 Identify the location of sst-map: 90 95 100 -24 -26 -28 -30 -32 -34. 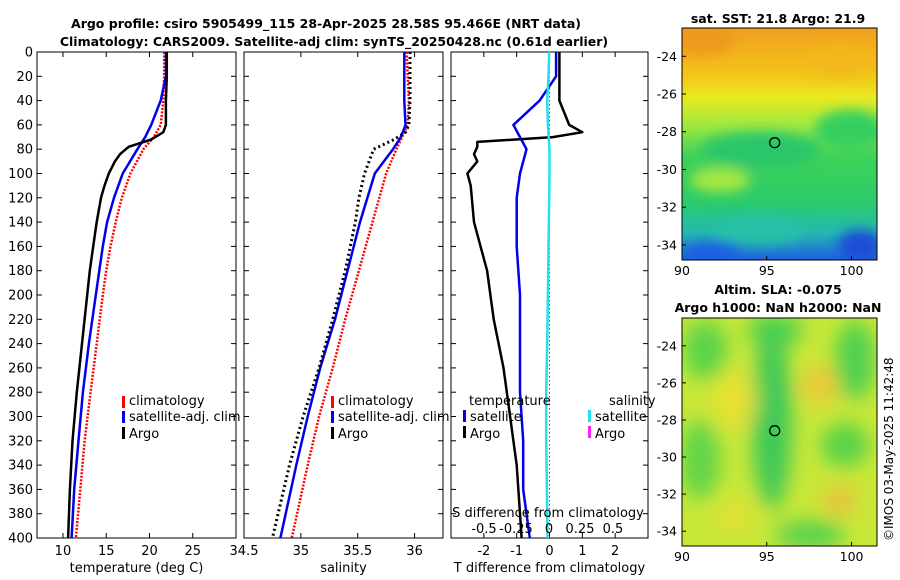
(767, 152).